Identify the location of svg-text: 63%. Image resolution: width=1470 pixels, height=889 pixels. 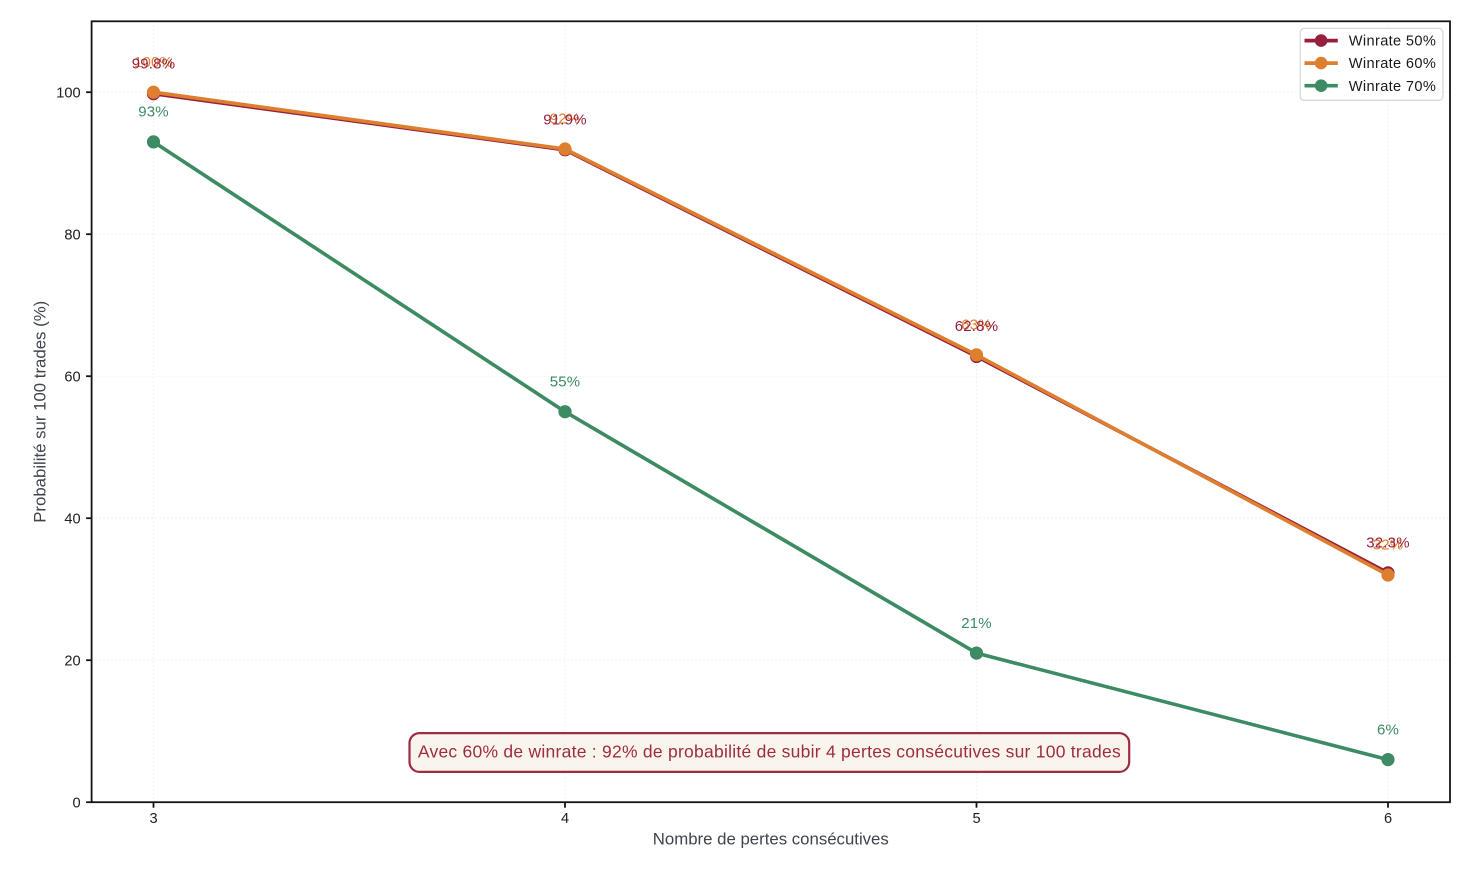
(976, 325).